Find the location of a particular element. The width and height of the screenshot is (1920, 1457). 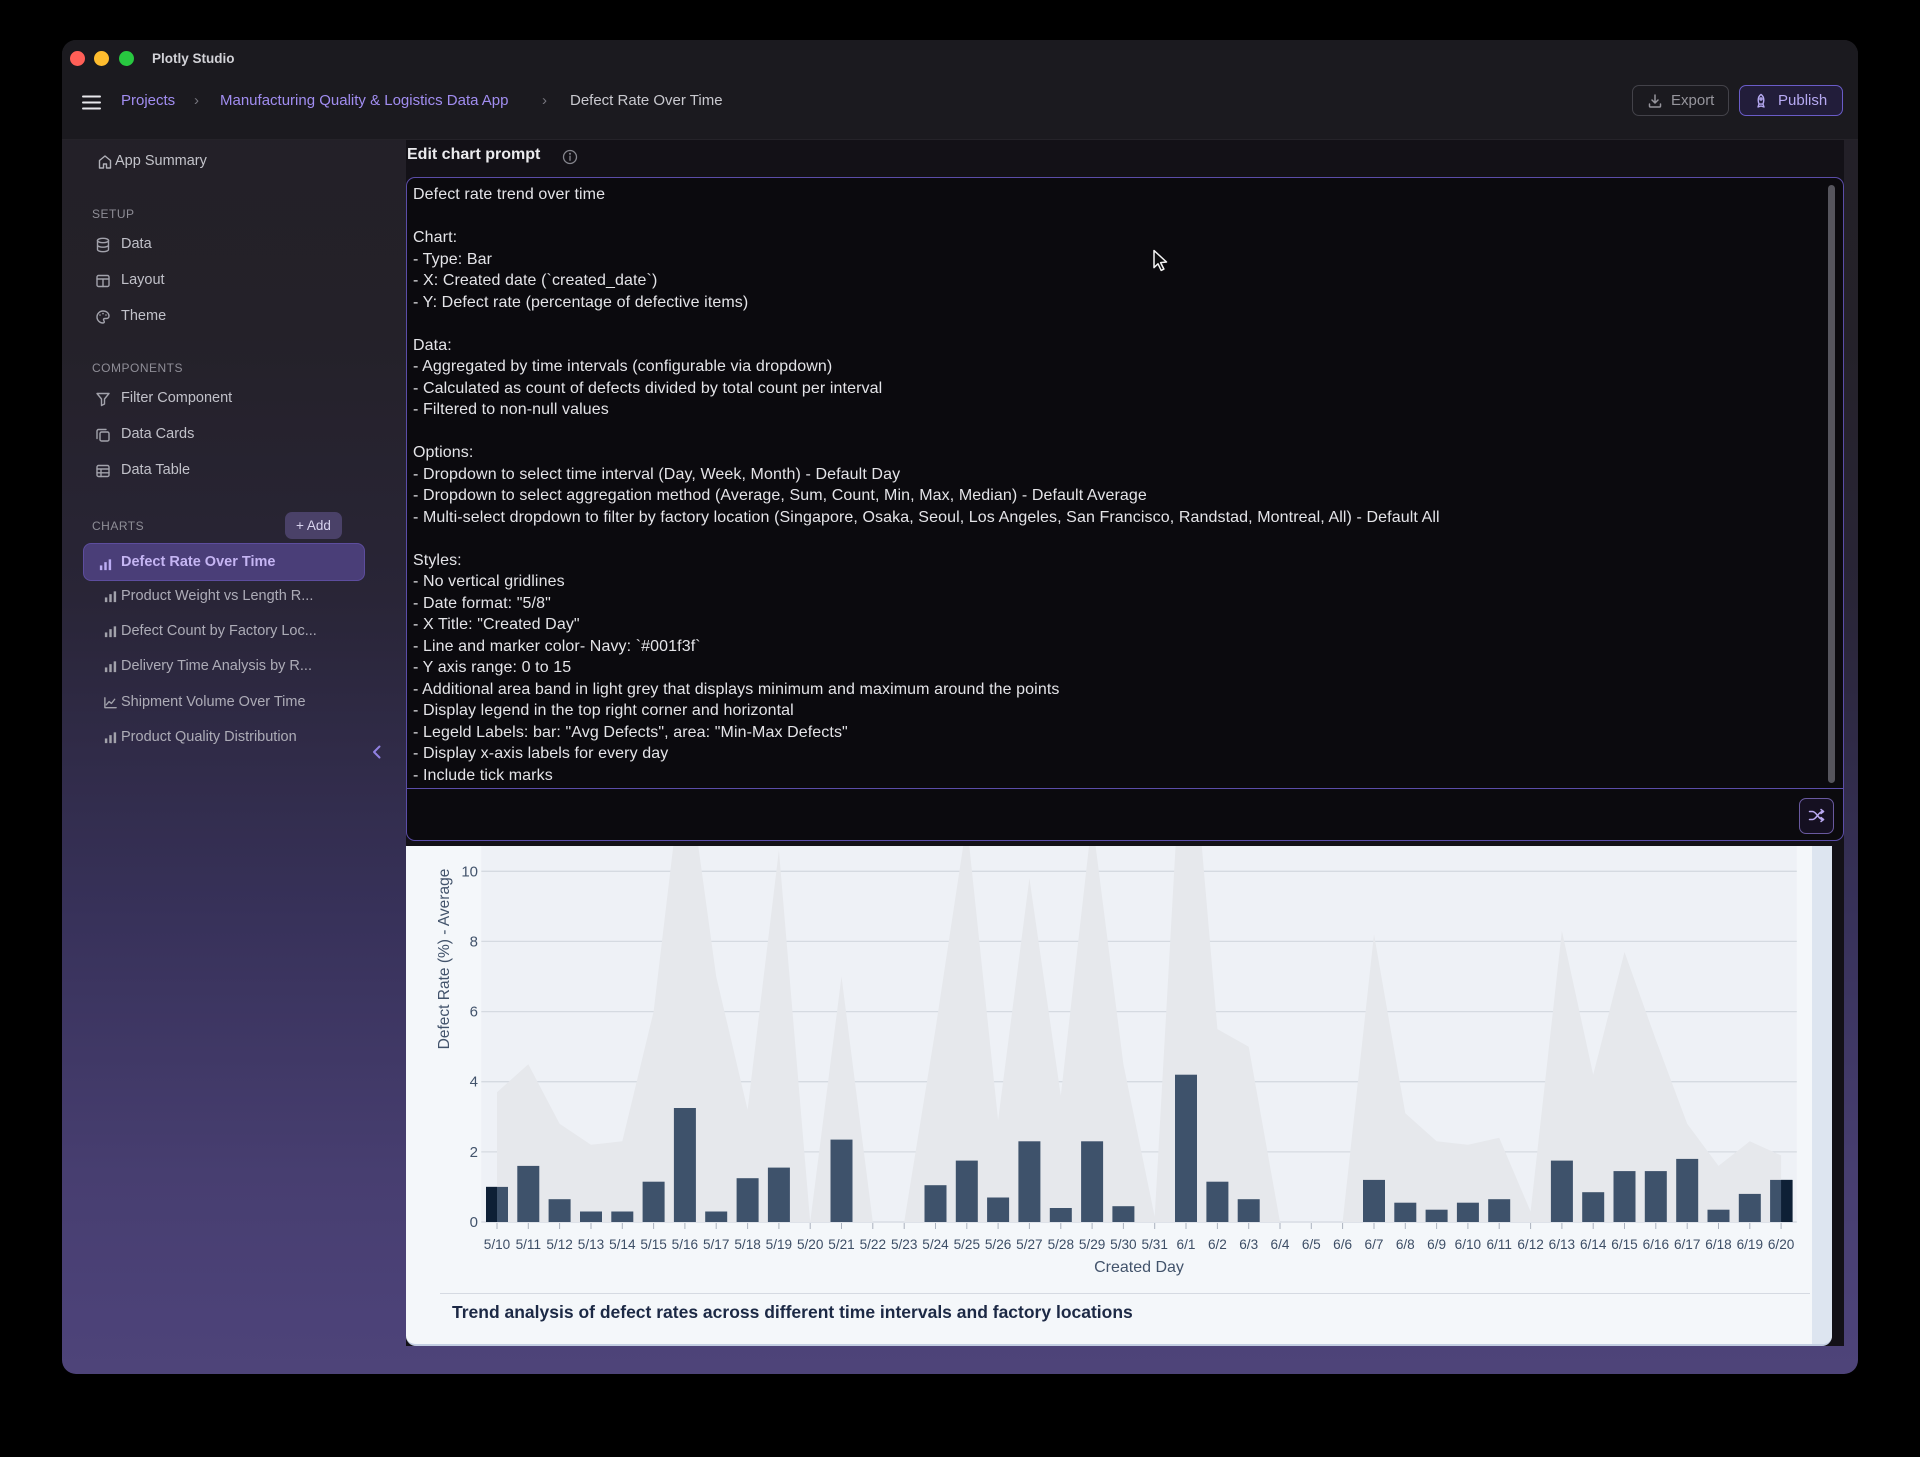

svg-text: 5/10 is located at coordinates (497, 1244).